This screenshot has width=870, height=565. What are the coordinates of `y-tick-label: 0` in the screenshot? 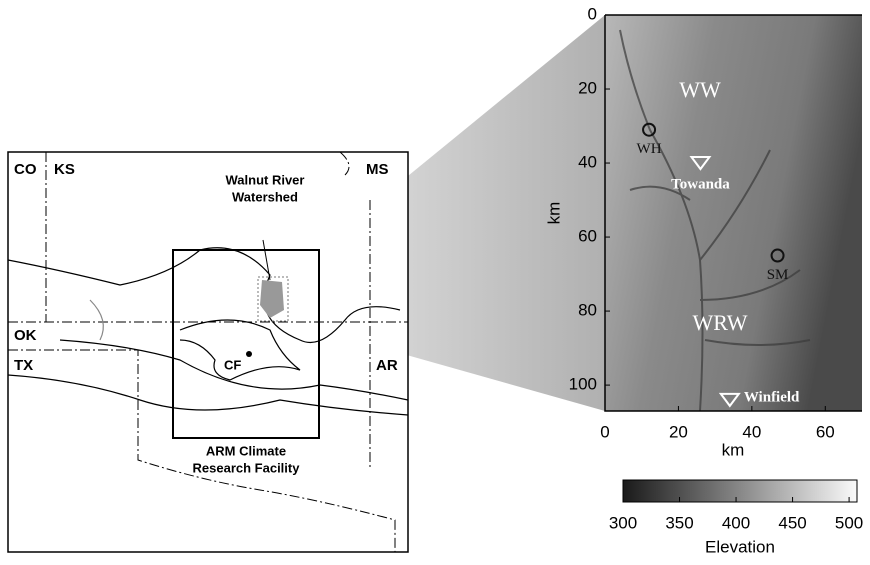 It's located at (592, 13).